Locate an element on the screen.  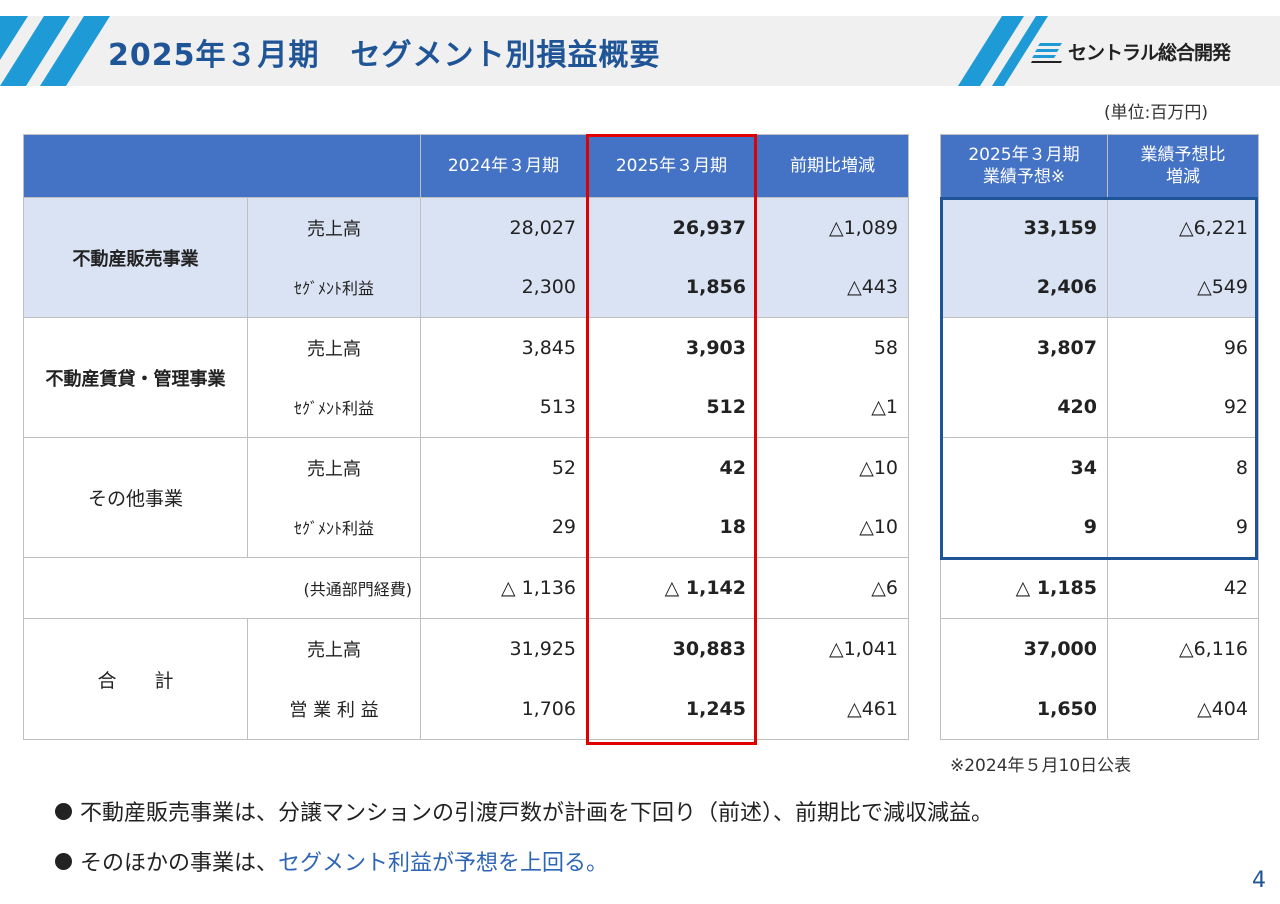
value-fy2025: 18 is located at coordinates (671, 527).